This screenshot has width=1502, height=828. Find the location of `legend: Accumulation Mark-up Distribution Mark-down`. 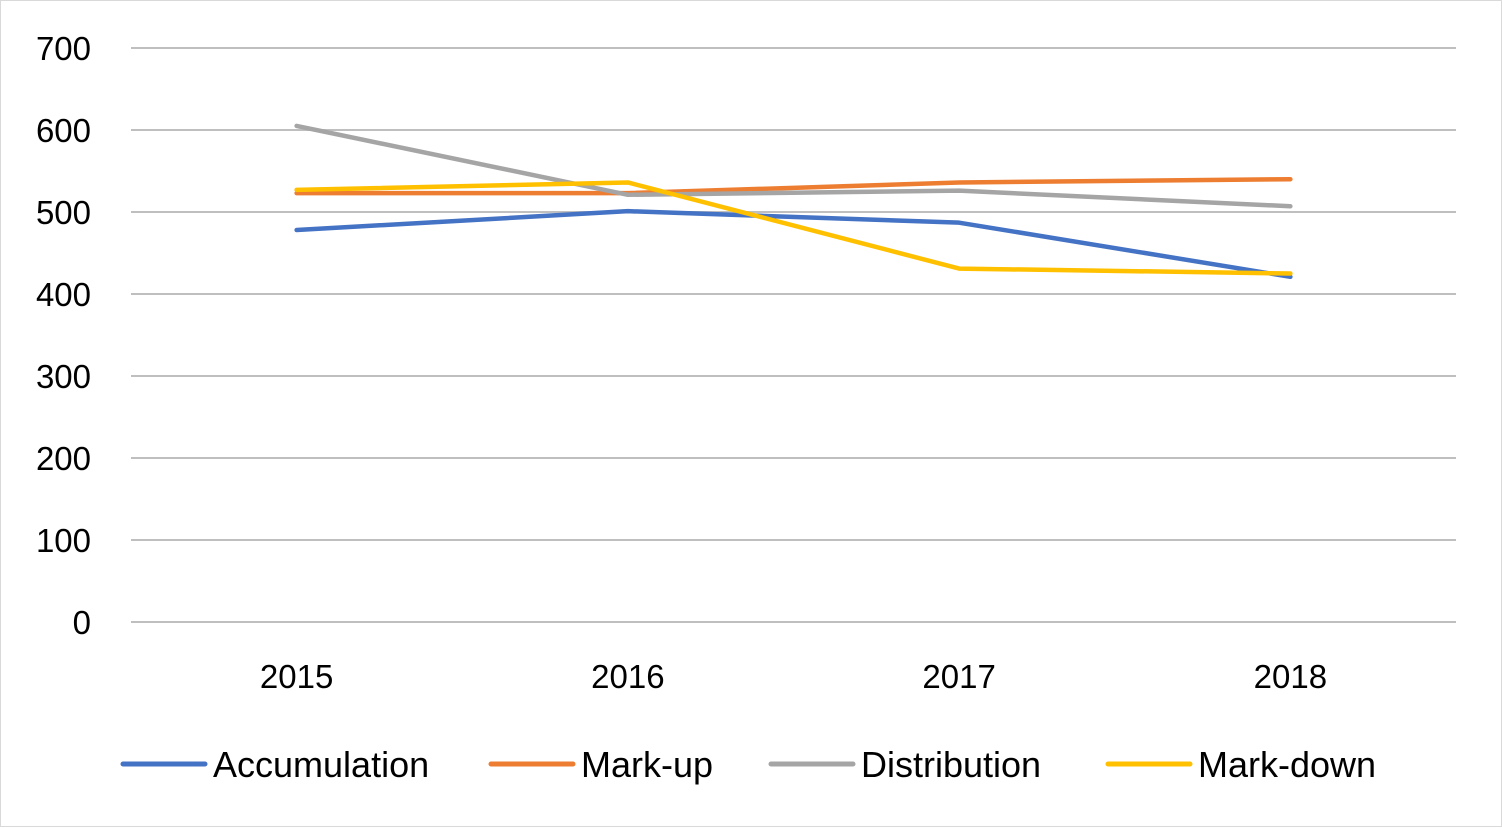

legend: Accumulation Mark-up Distribution Mark-down is located at coordinates (749, 764).